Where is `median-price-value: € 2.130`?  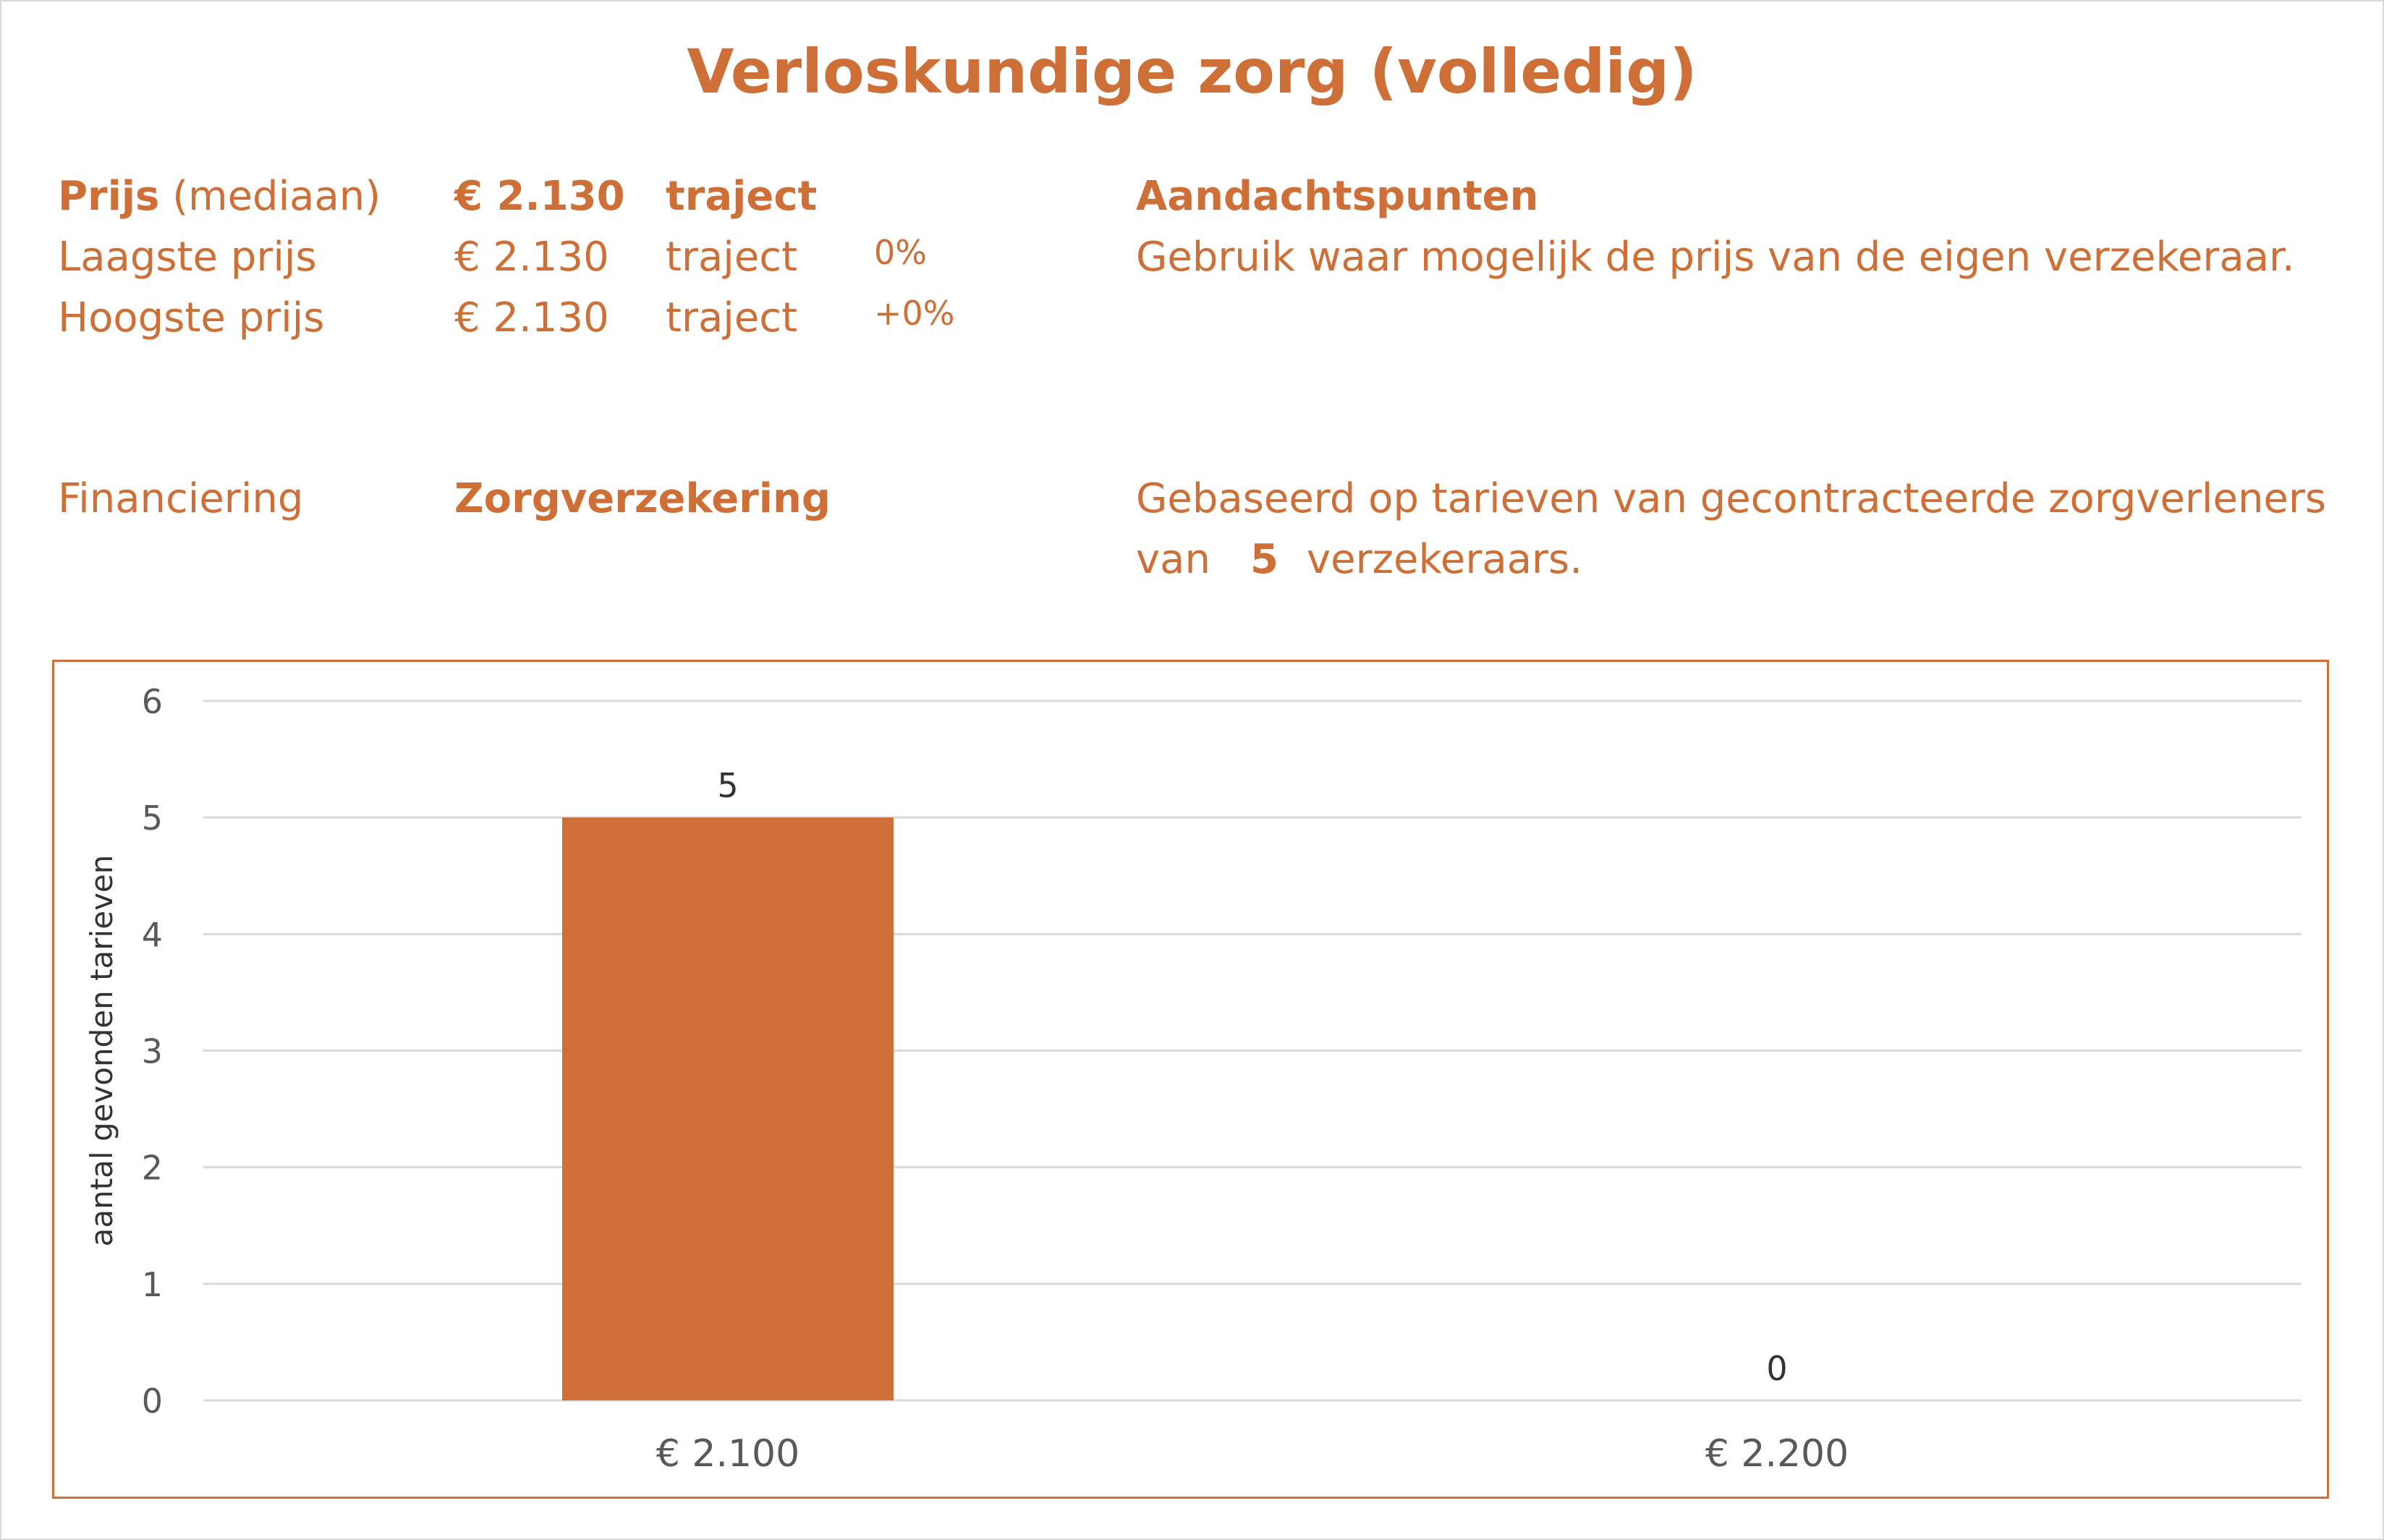 median-price-value: € 2.130 is located at coordinates (540, 196).